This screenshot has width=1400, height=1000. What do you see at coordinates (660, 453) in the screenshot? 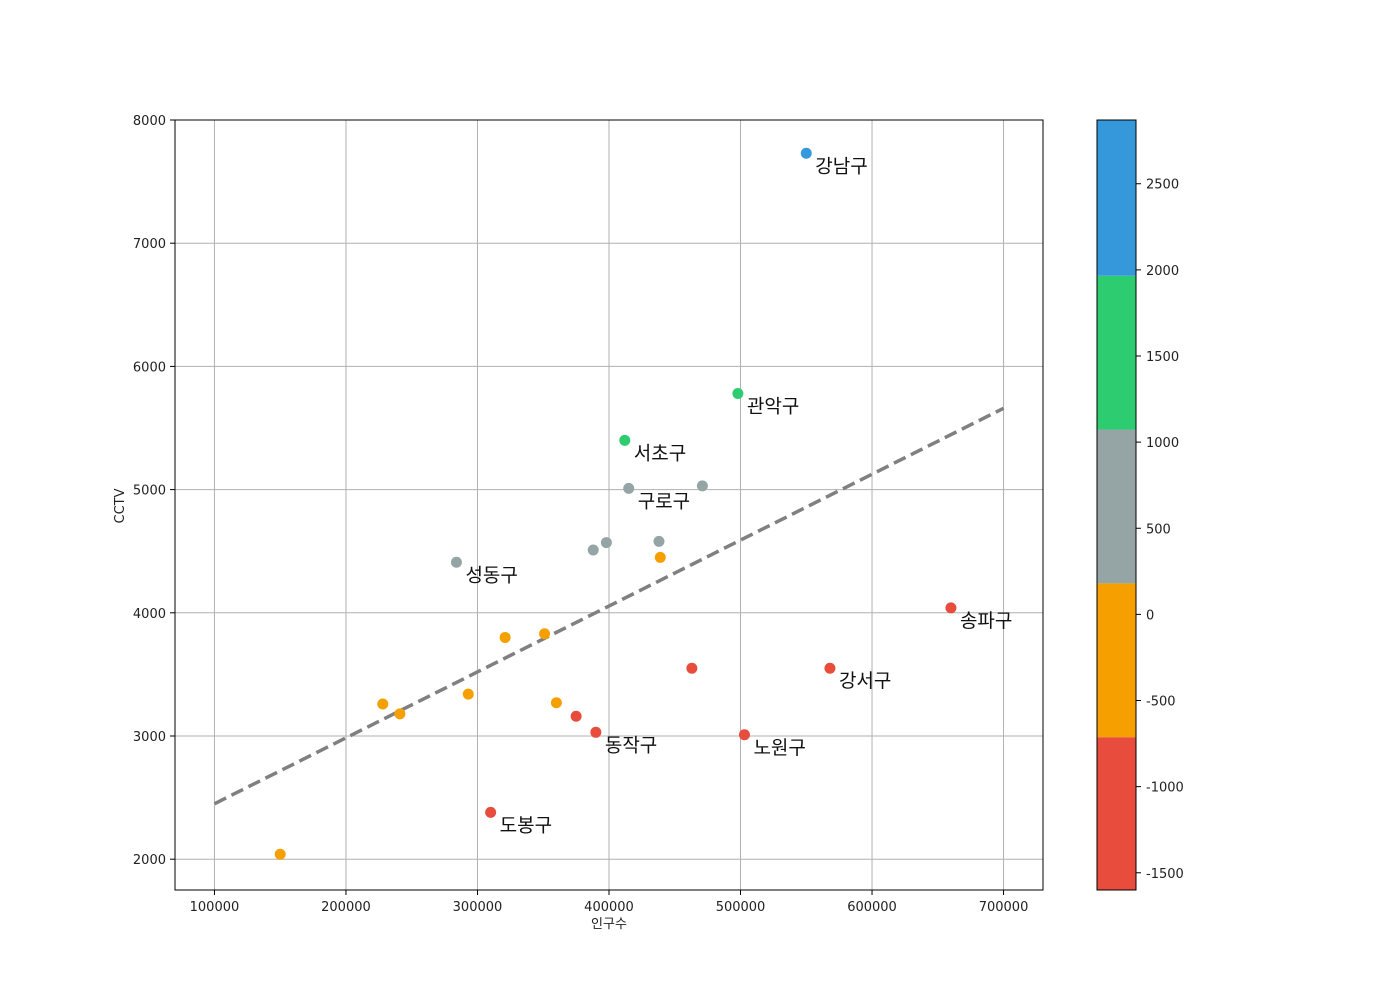
I see `point-label: 서초구` at bounding box center [660, 453].